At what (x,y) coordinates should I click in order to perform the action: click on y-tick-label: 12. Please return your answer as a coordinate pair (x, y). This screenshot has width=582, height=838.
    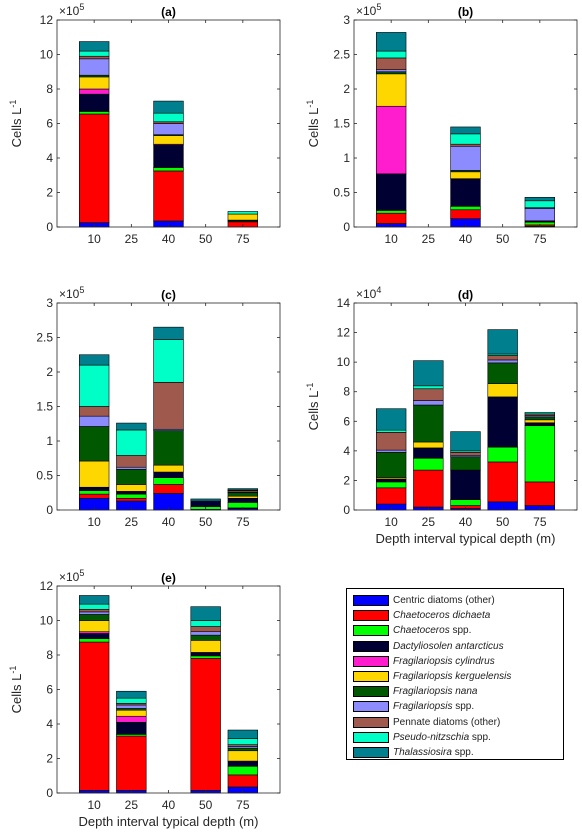
    Looking at the image, I should click on (344, 333).